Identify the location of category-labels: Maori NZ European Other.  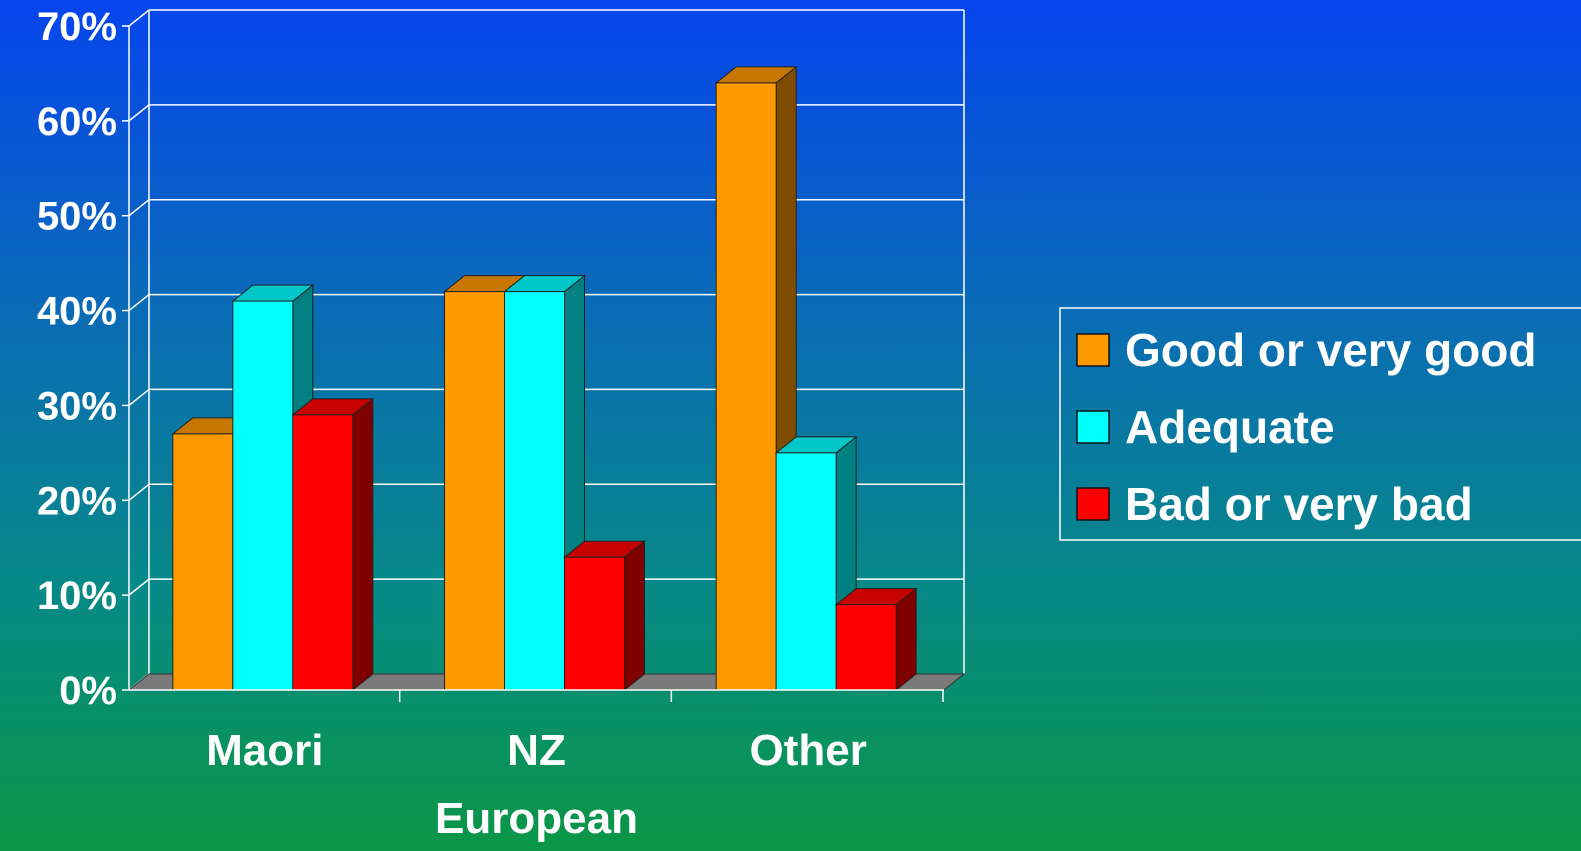
(536, 784).